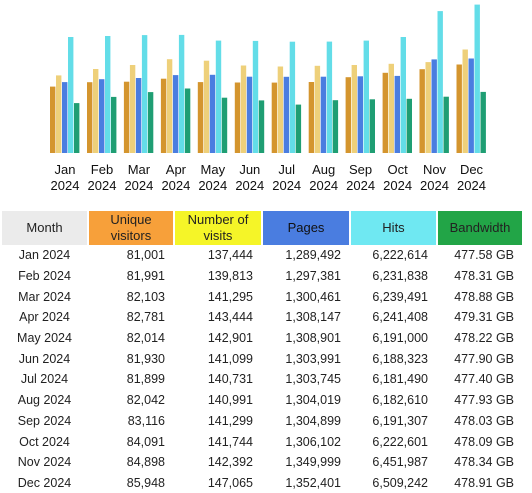  What do you see at coordinates (218, 235) in the screenshot?
I see `header-number-of-visits-line2: visits` at bounding box center [218, 235].